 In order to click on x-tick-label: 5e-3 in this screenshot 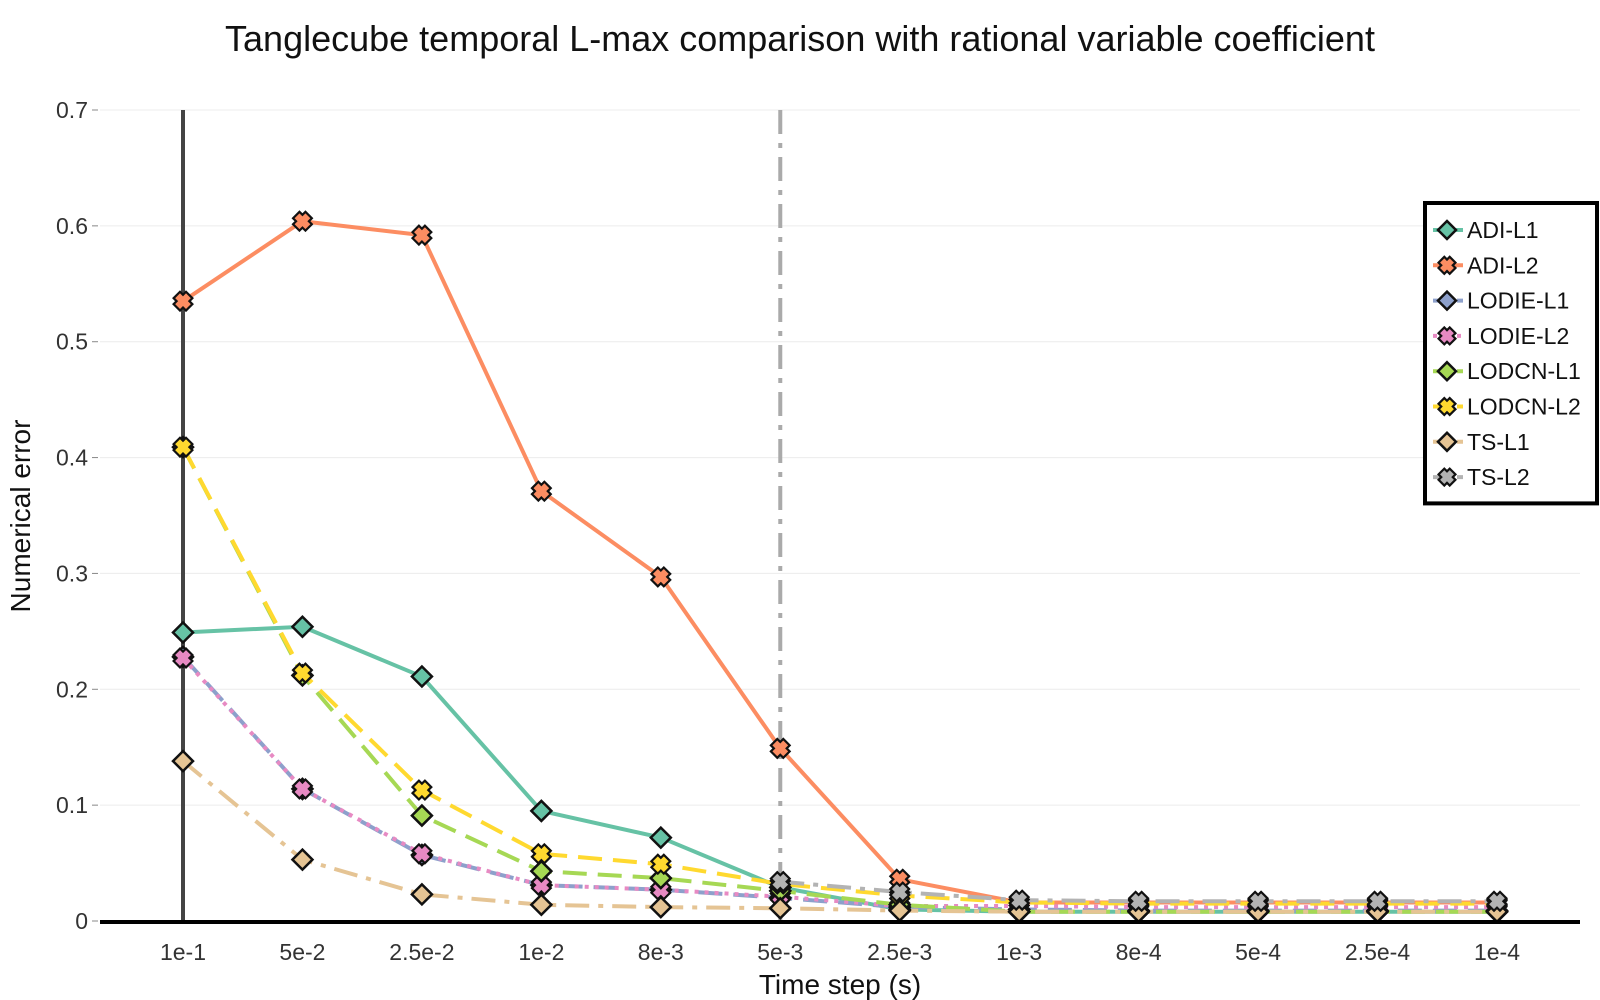, I will do `click(780, 952)`.